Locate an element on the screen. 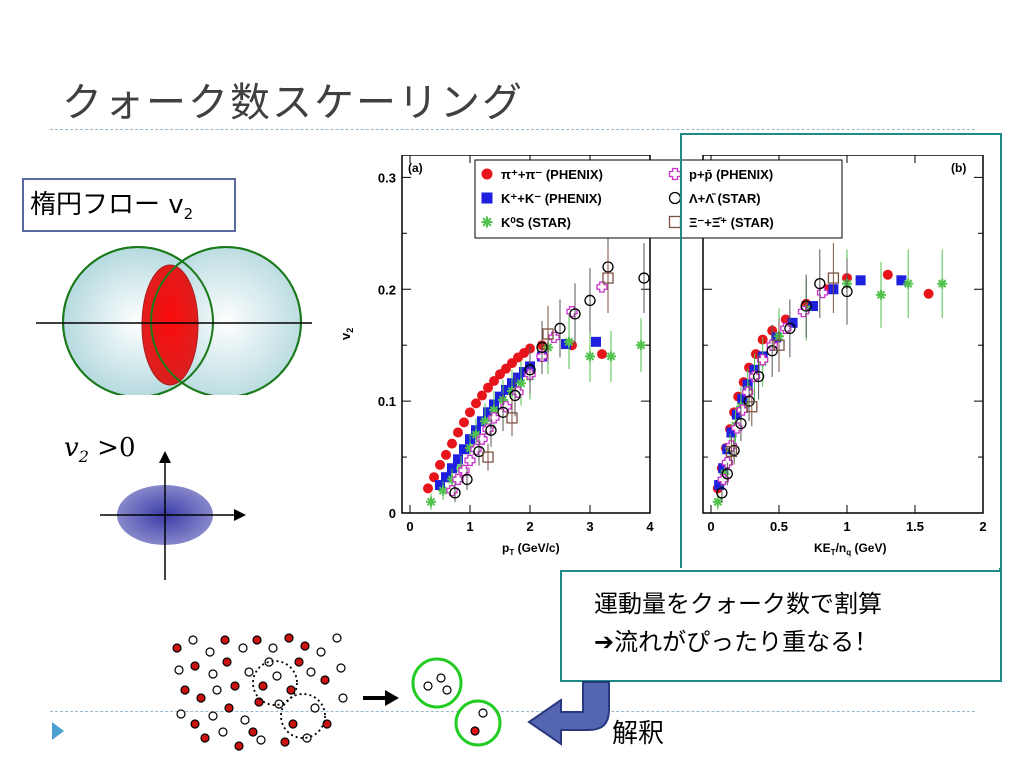 The image size is (1024, 768). x-tick-label-1: 2 is located at coordinates (982, 526).